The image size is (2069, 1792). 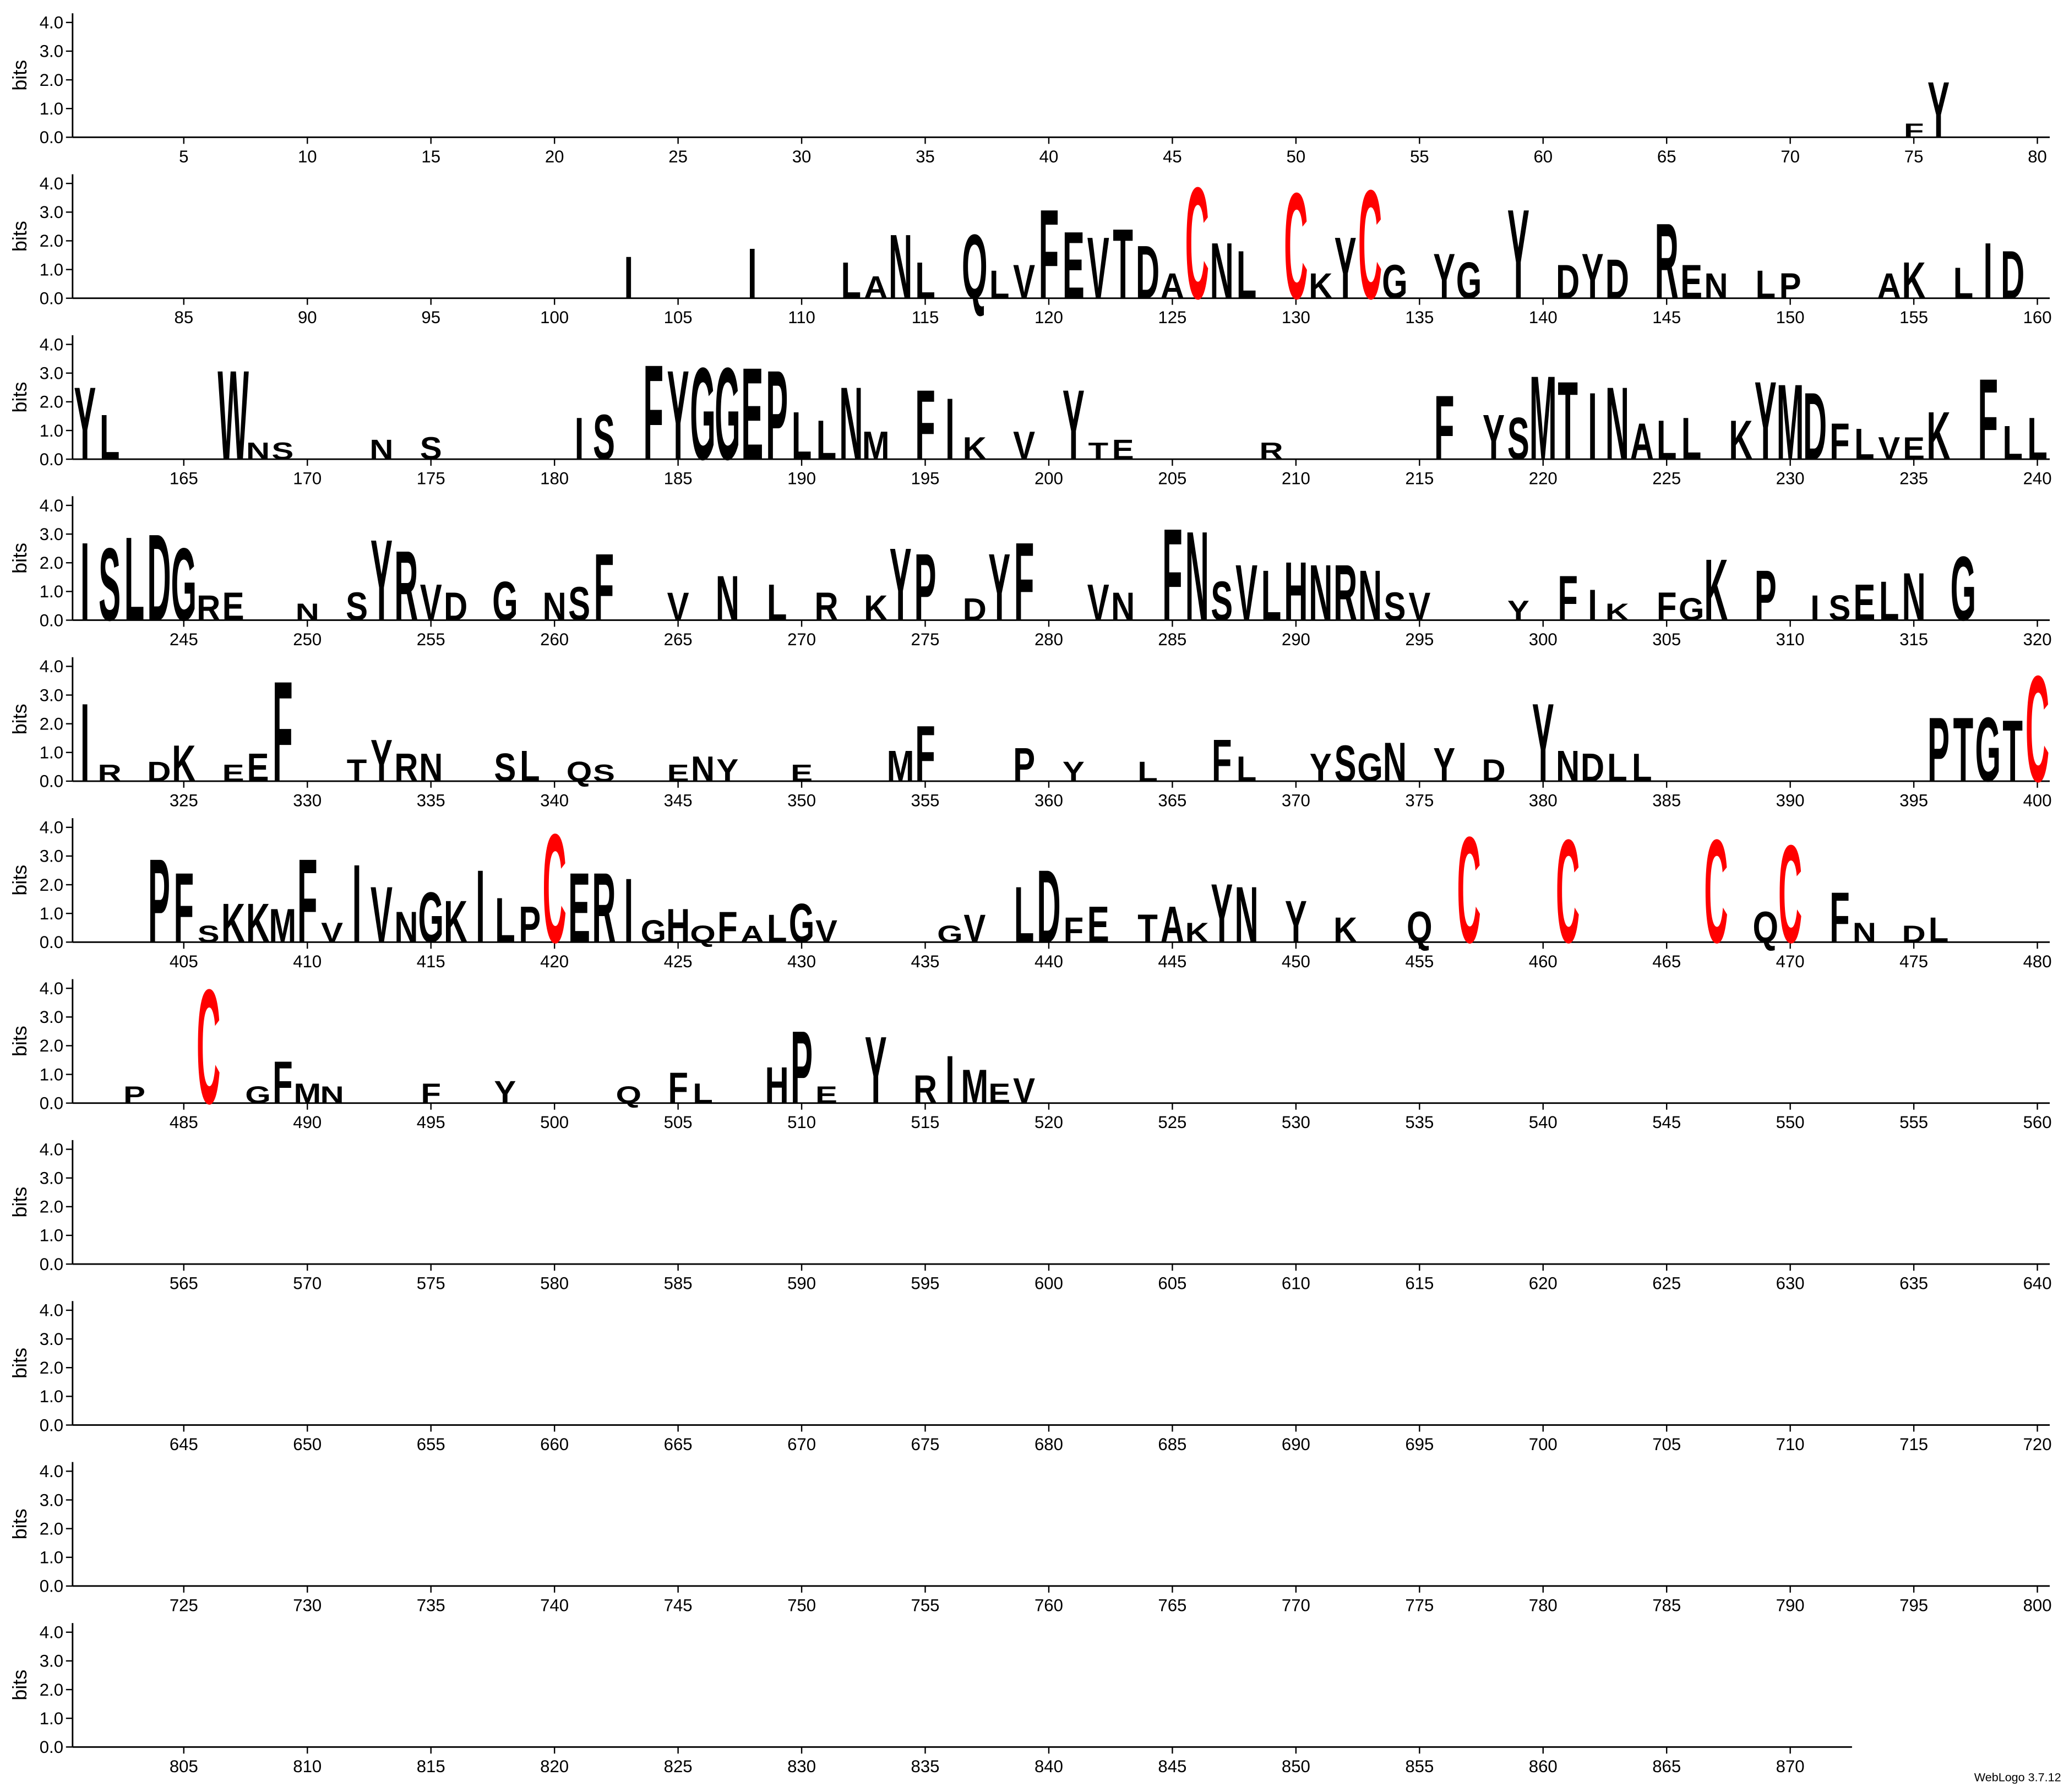 What do you see at coordinates (1568, 420) in the screenshot?
I see `logo-letter: T` at bounding box center [1568, 420].